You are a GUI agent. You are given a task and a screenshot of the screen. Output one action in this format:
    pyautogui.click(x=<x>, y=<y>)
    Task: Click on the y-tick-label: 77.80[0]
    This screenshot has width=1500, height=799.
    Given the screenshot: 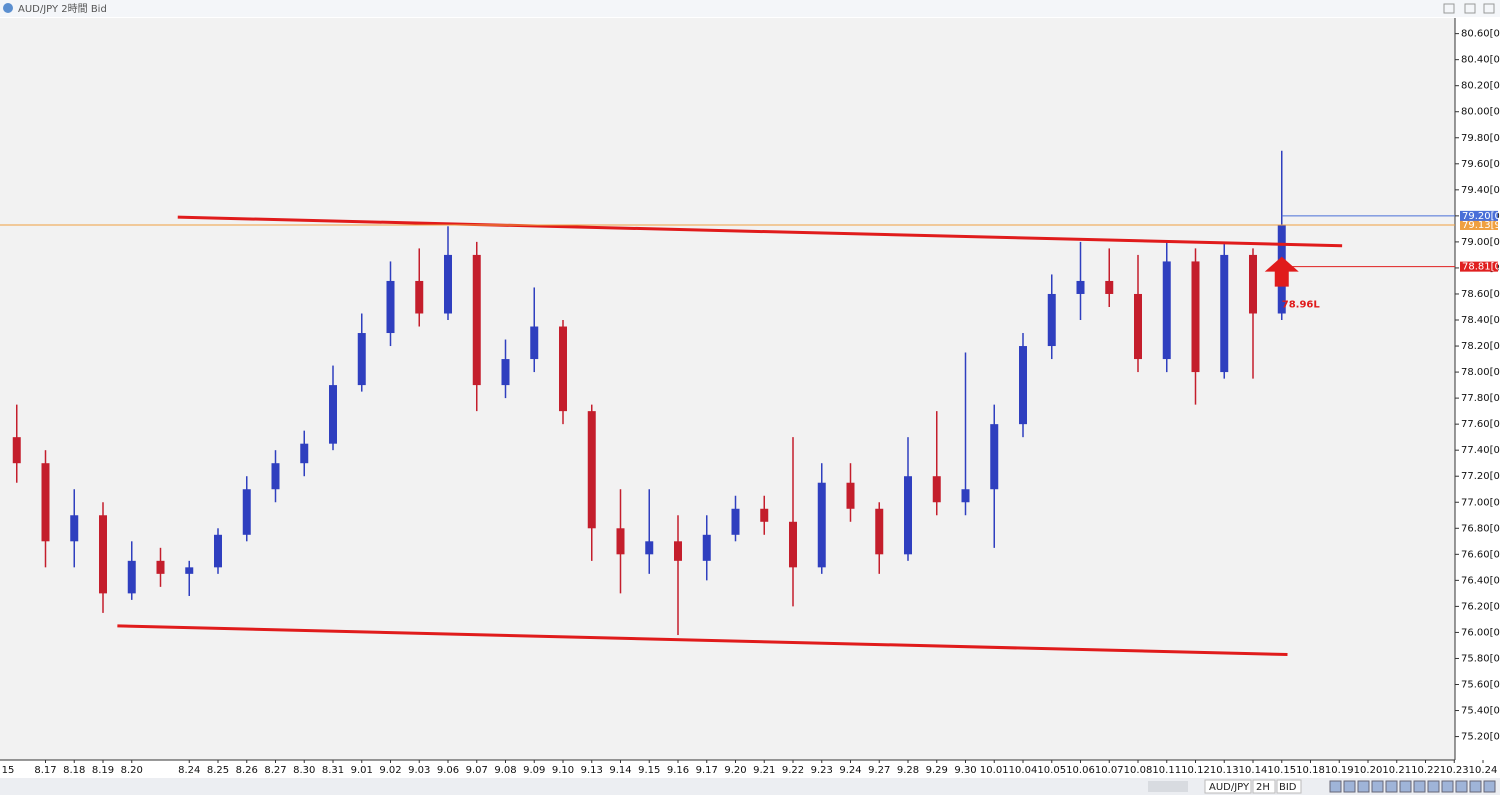 What is the action you would take?
    pyautogui.click(x=1480, y=398)
    